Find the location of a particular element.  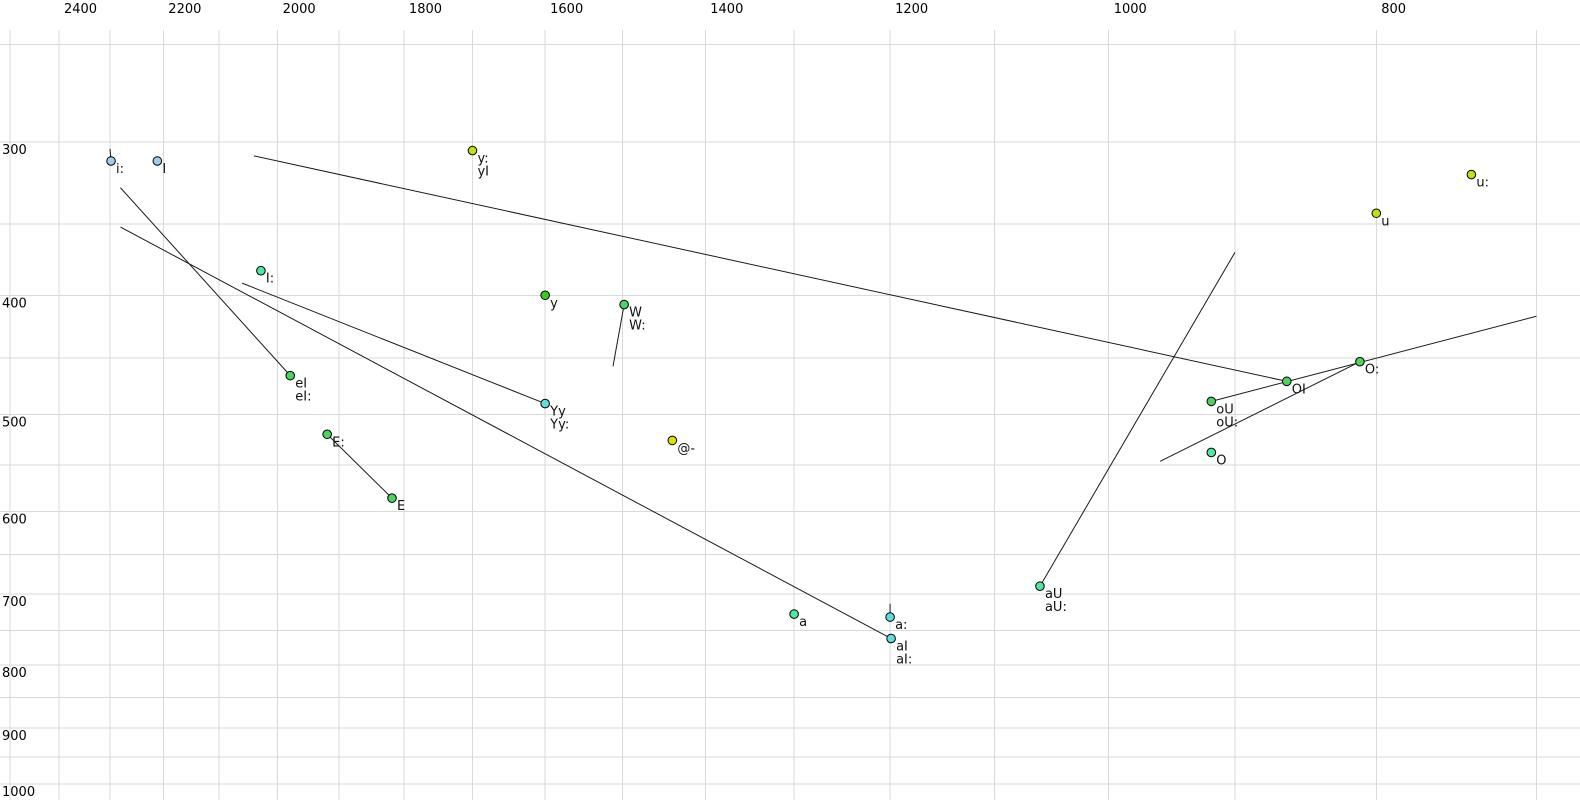

vowel-point-I-long is located at coordinates (261, 270).